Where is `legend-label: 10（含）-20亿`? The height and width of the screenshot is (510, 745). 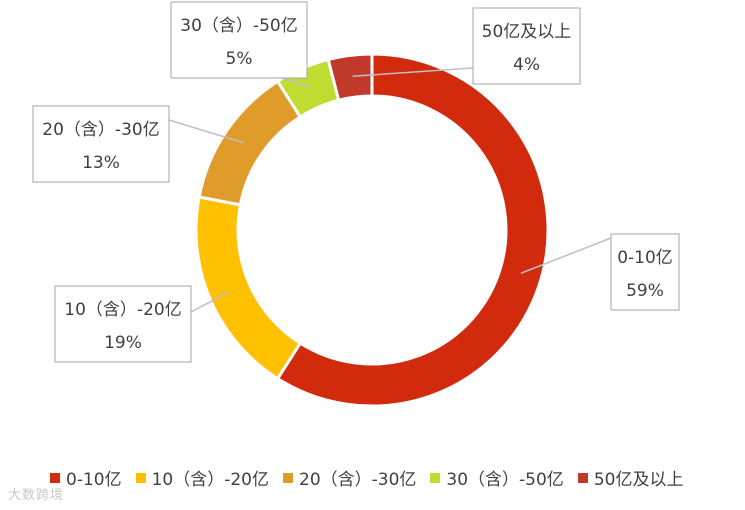 legend-label: 10（含）-20亿 is located at coordinates (210, 480).